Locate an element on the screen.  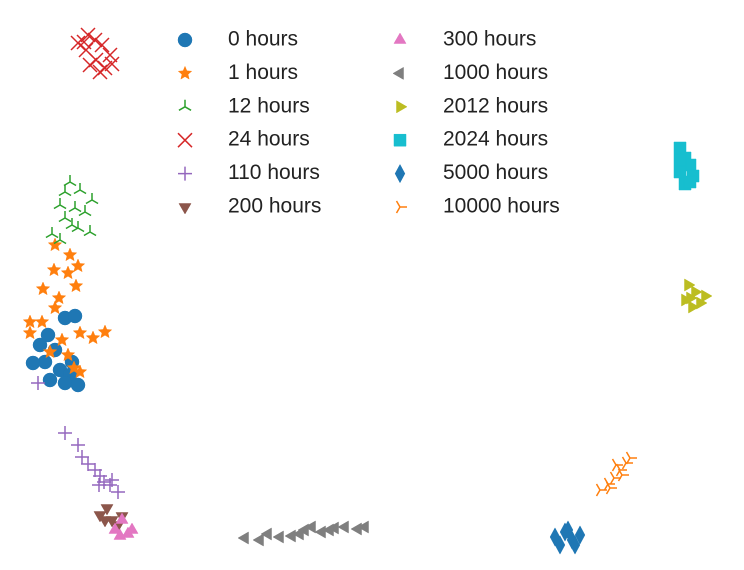
legend-label: 24 hours is located at coordinates (269, 139).